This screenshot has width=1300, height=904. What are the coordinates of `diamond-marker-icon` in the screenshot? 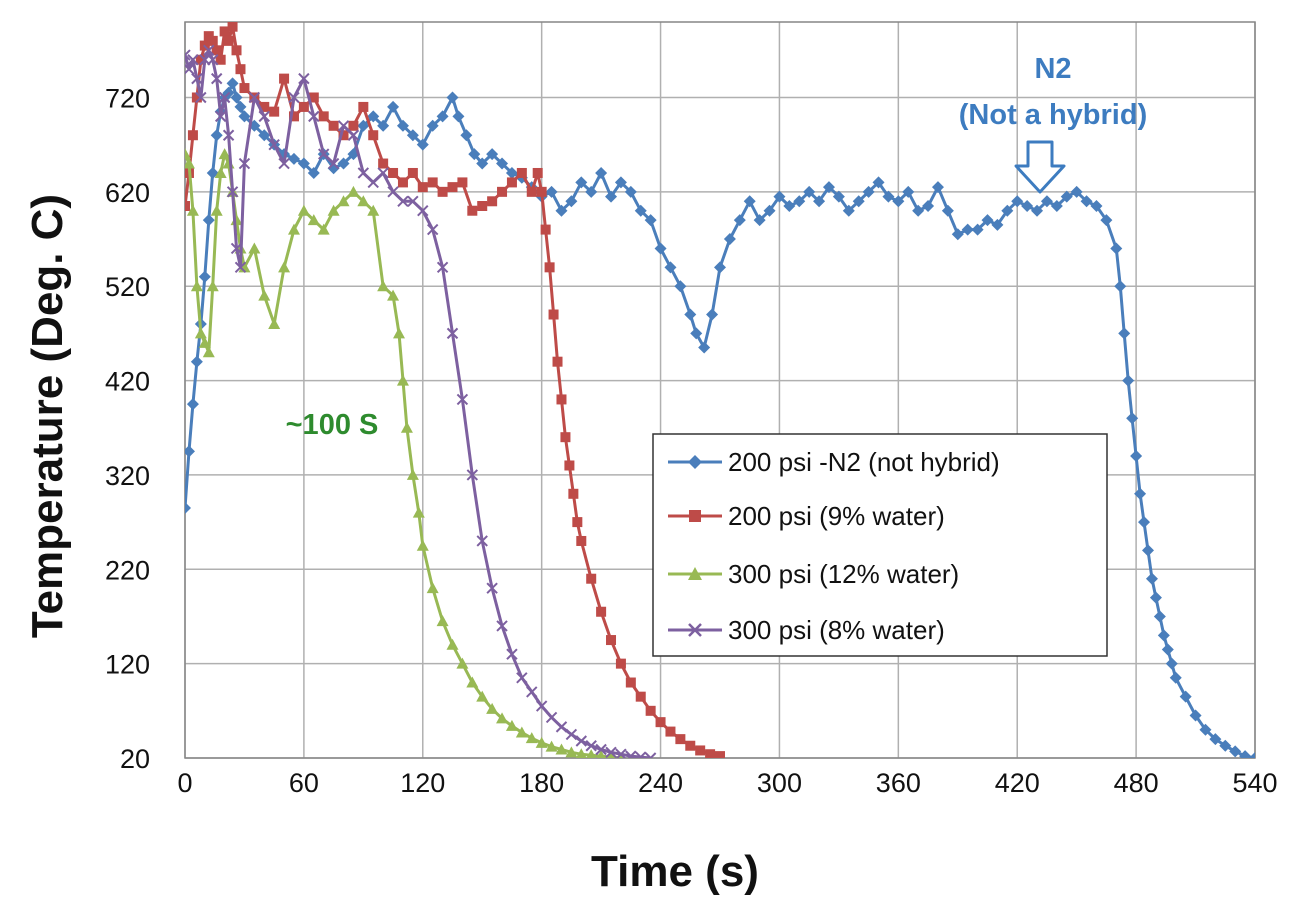 It's located at (695, 462).